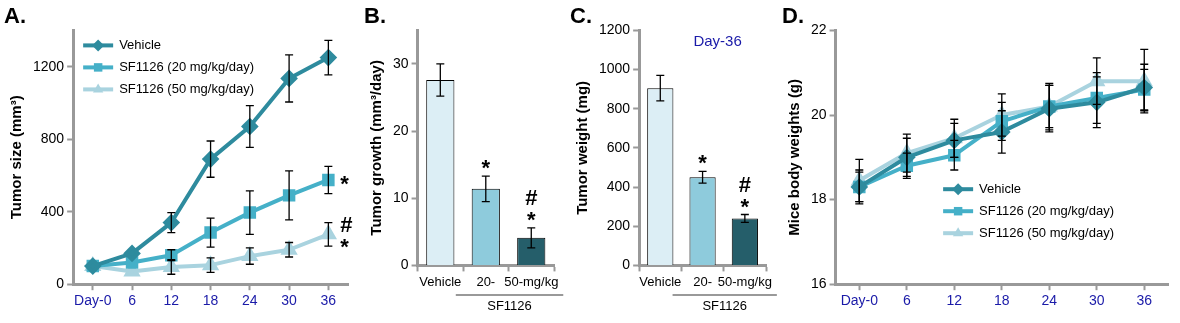 The width and height of the screenshot is (1180, 323). What do you see at coordinates (818, 29) in the screenshot?
I see `y-tick-label: 22` at bounding box center [818, 29].